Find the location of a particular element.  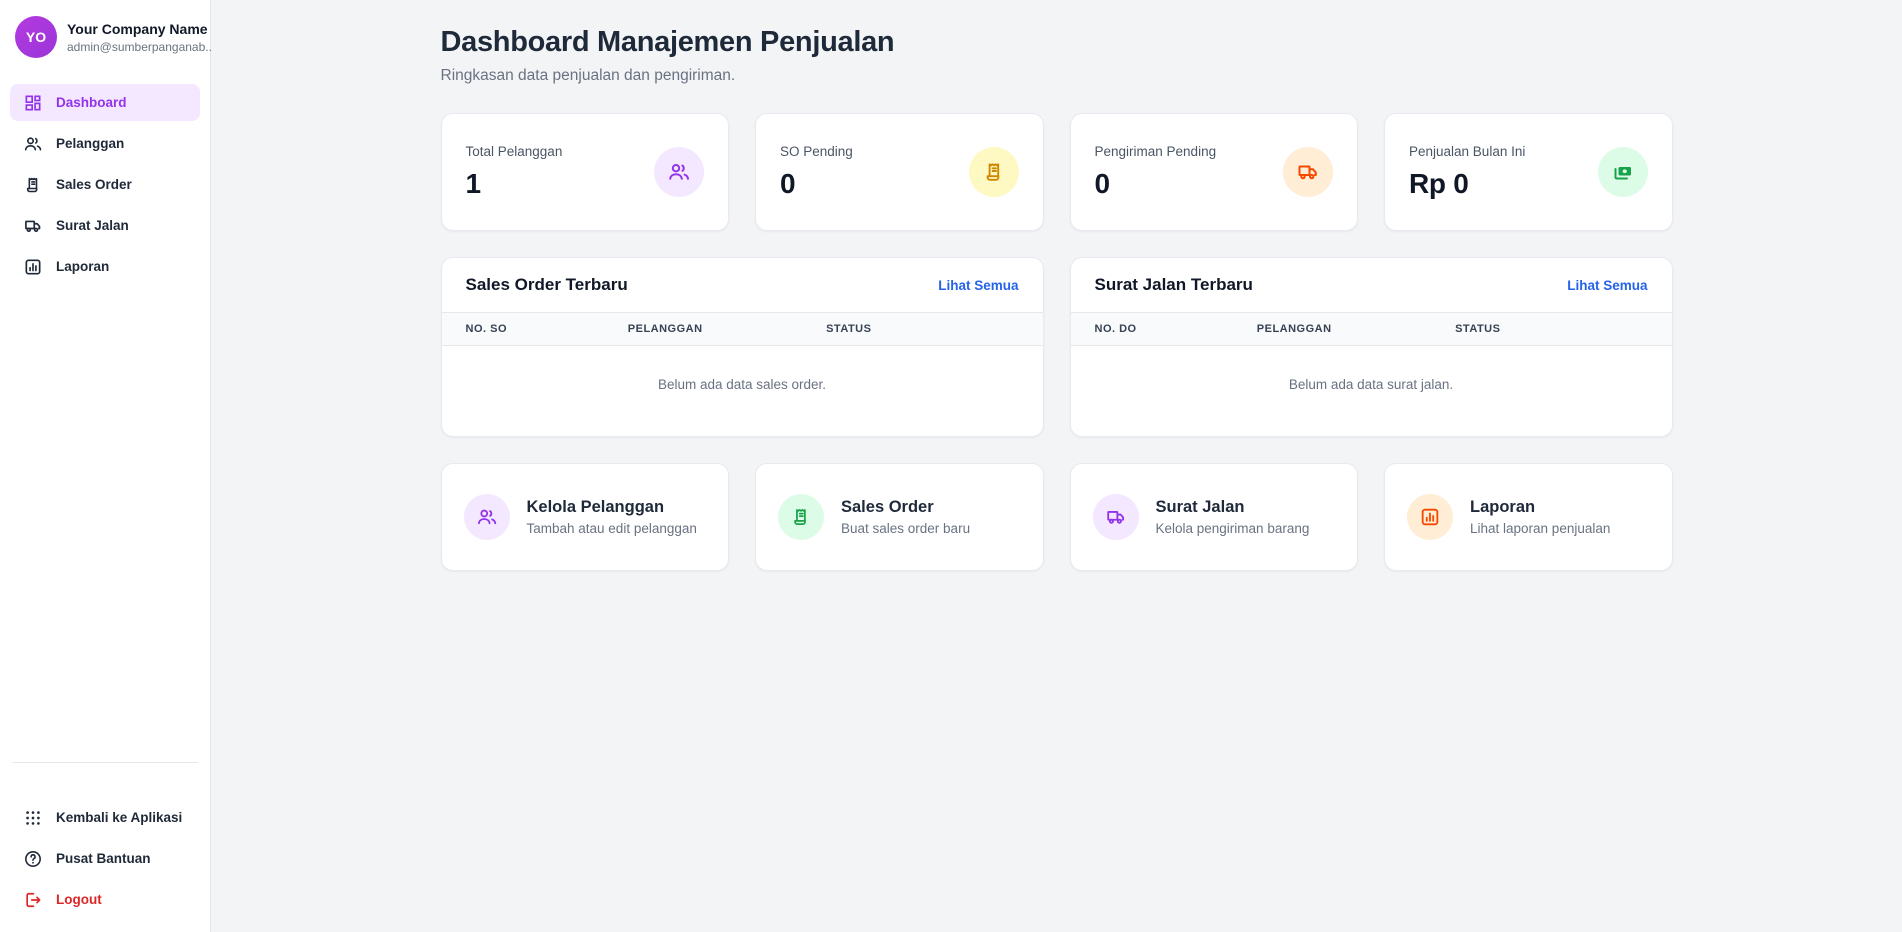

action-subtitle: Kelola pengiriman barang is located at coordinates (1232, 528).